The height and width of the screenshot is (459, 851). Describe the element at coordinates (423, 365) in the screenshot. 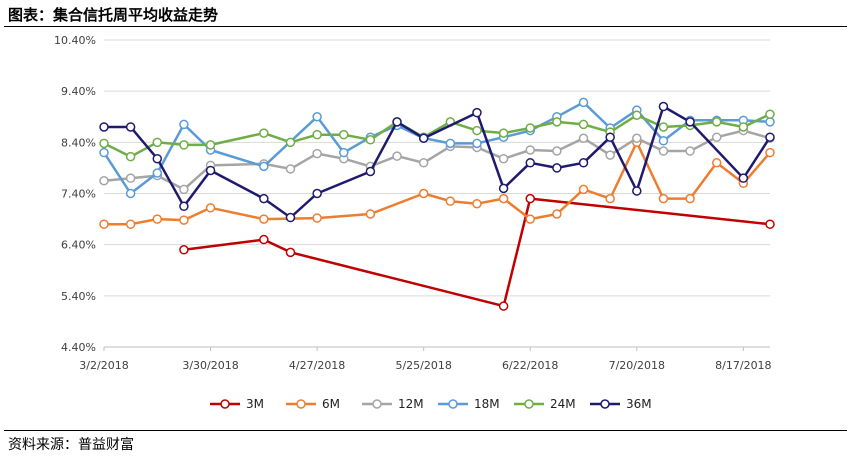

I see `x-tick-label: 5/25/2018` at that location.